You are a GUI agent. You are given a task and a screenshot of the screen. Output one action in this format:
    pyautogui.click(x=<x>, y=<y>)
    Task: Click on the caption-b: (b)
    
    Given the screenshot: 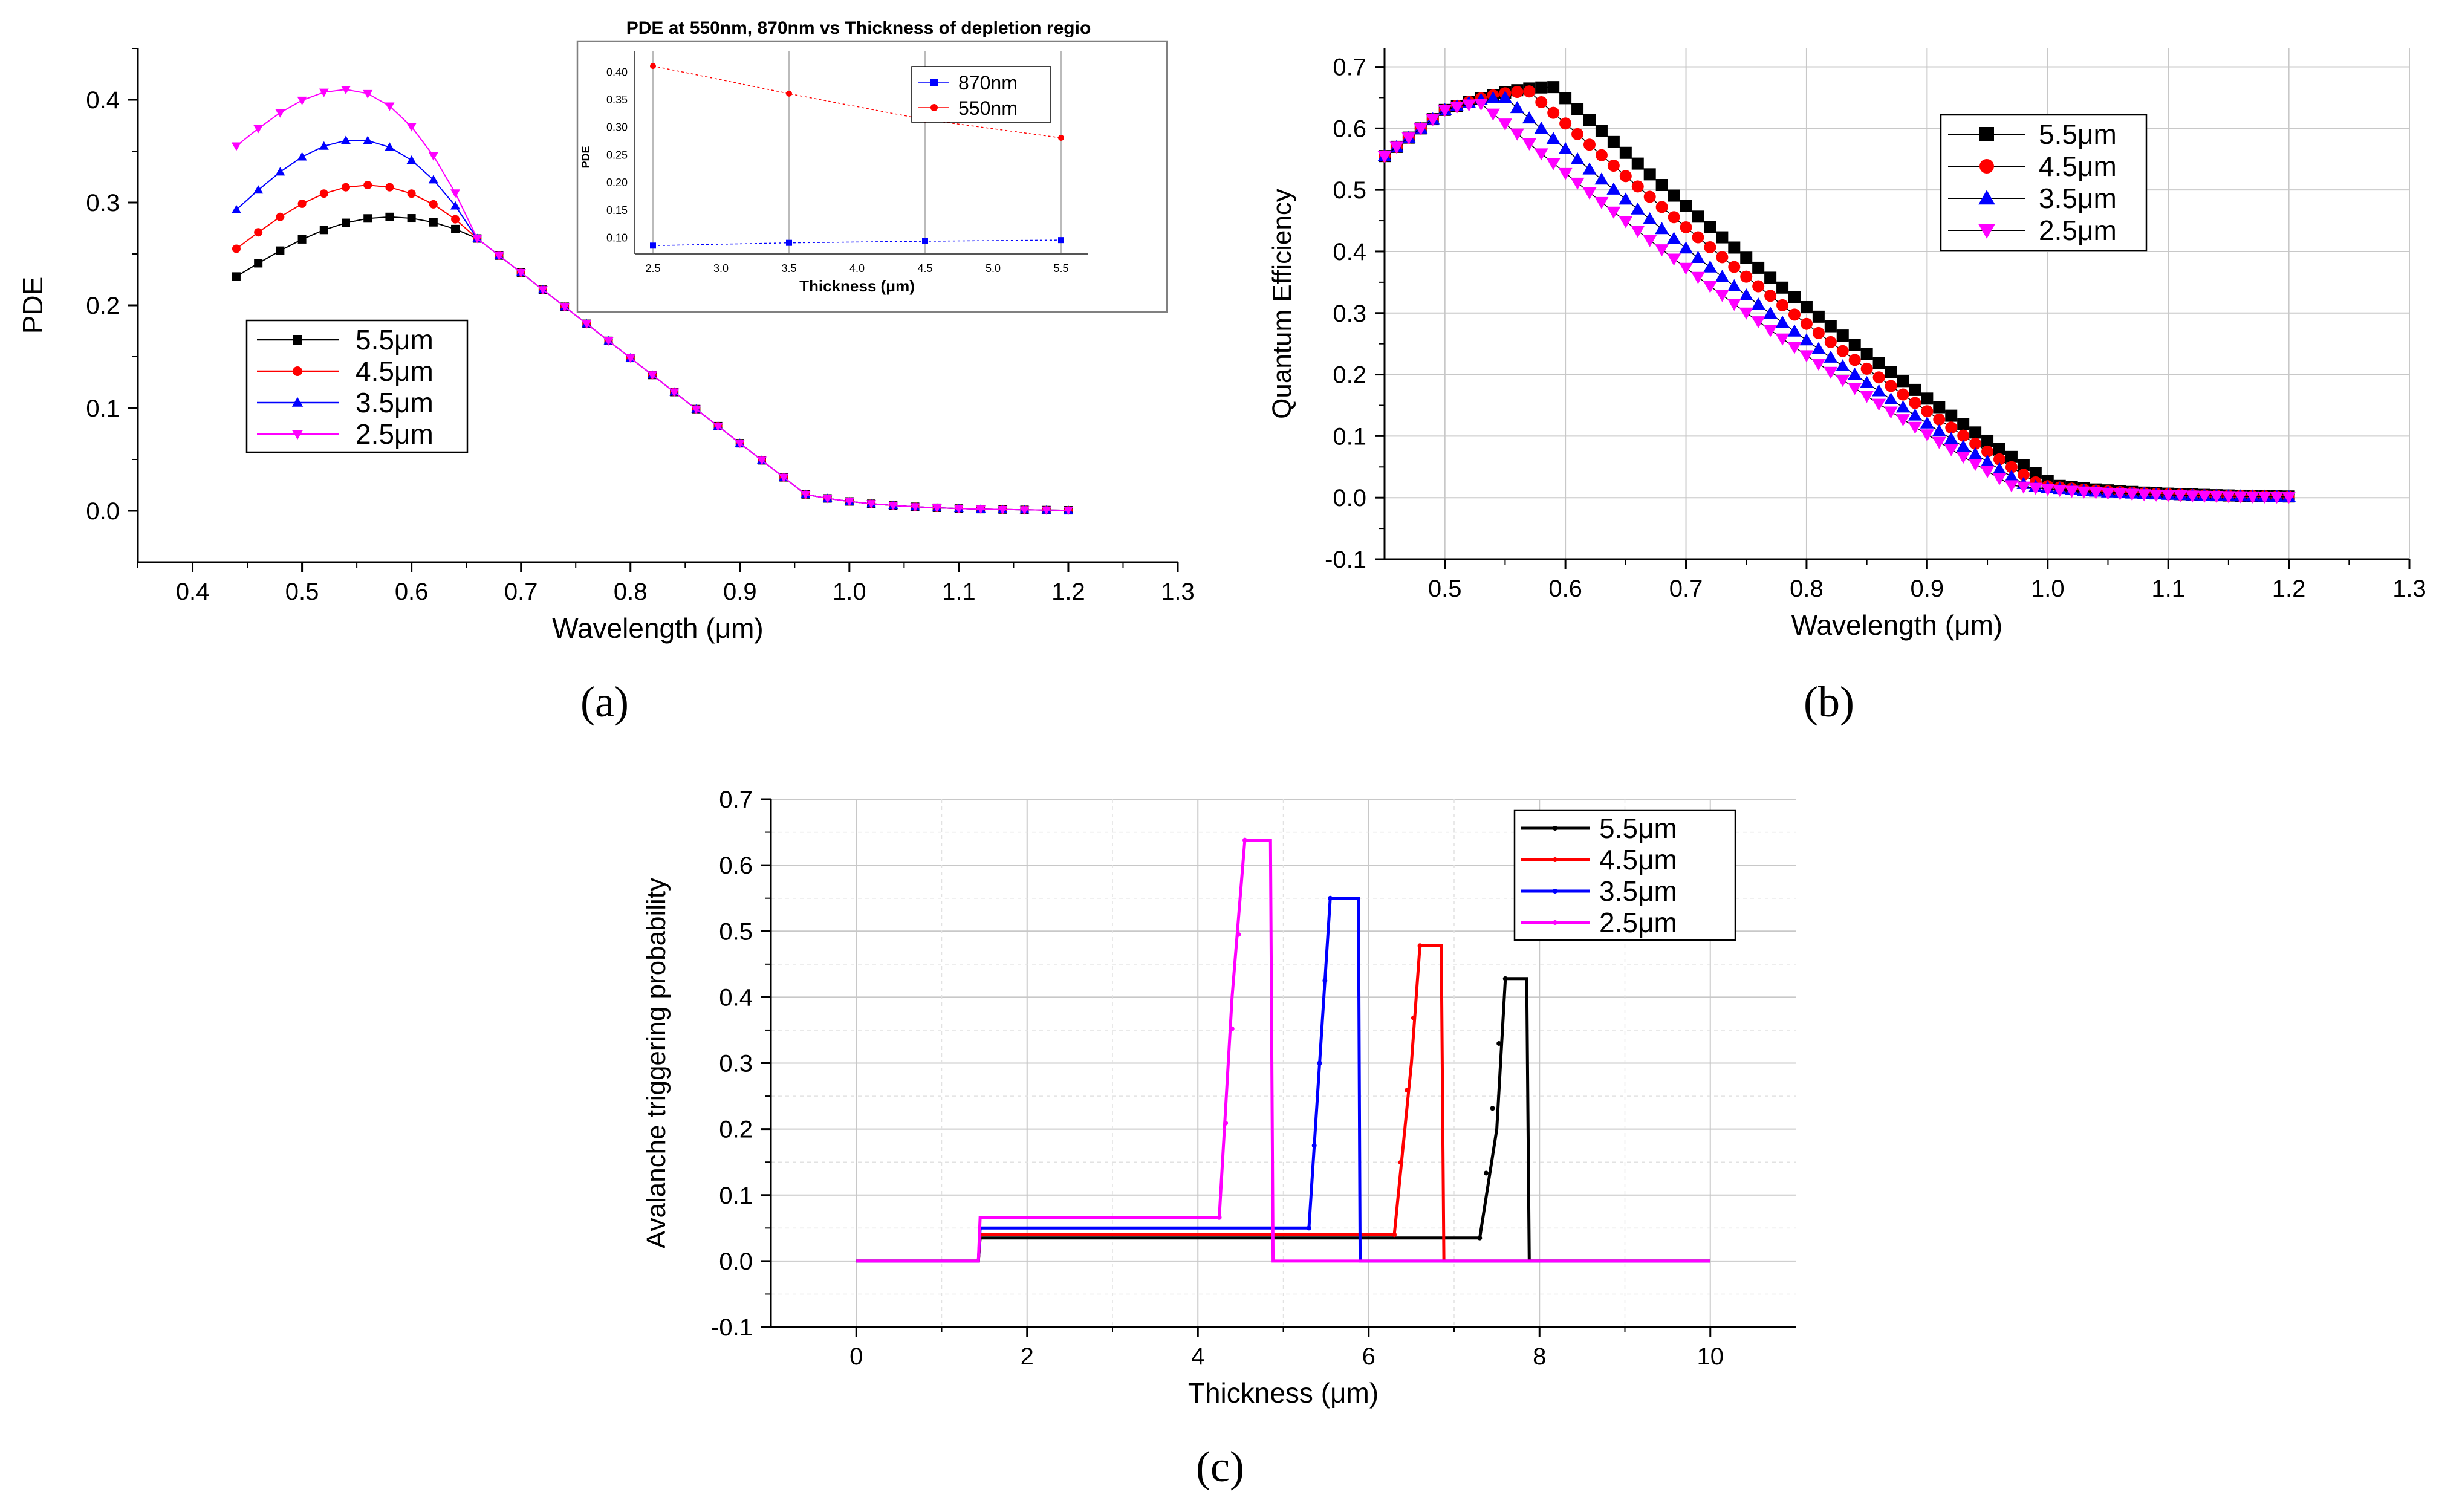 What is the action you would take?
    pyautogui.click(x=1829, y=702)
    